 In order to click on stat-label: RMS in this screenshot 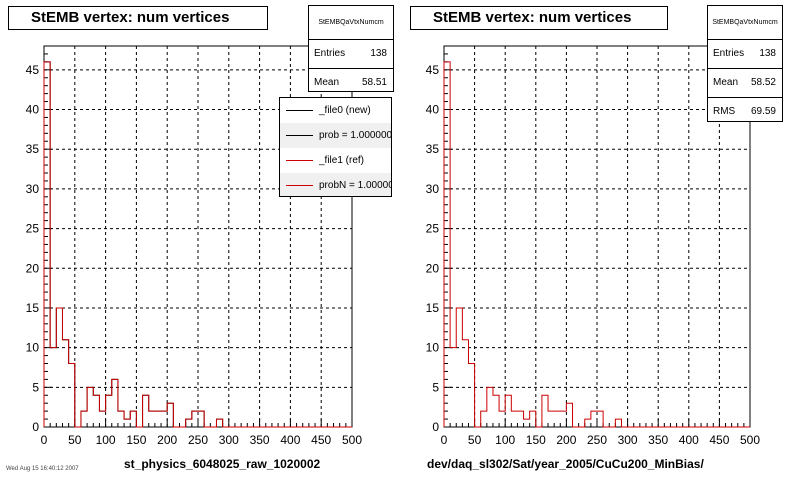, I will do `click(724, 111)`.